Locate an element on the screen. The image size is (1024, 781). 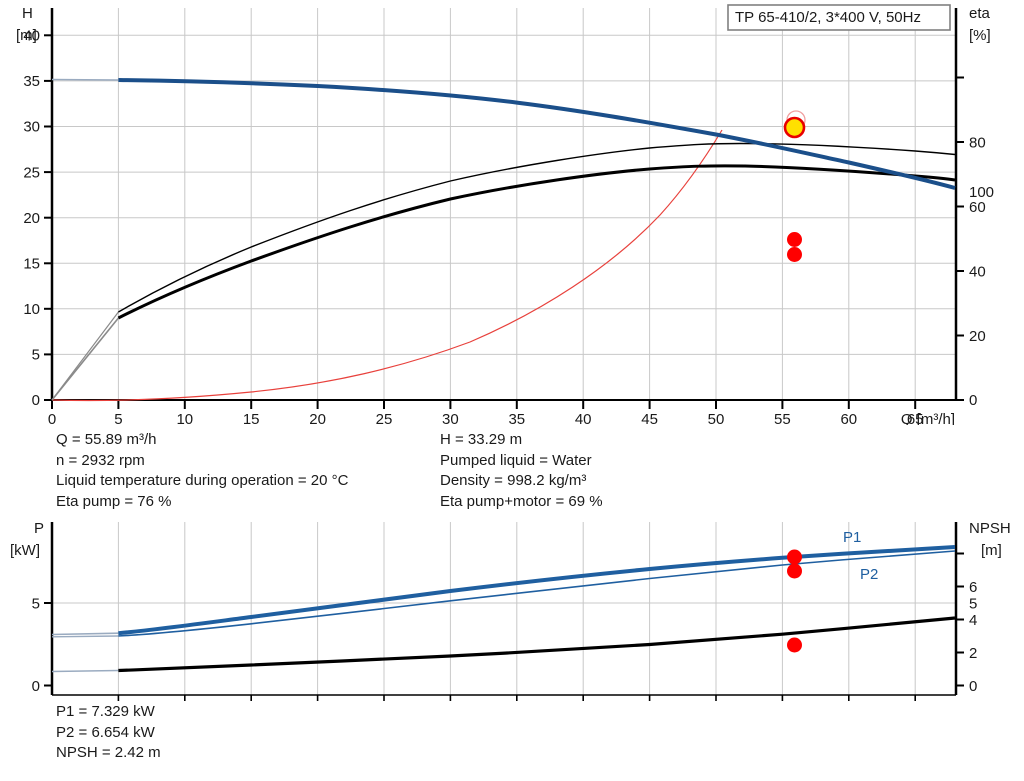
svg-text: 4 is located at coordinates (973, 620).